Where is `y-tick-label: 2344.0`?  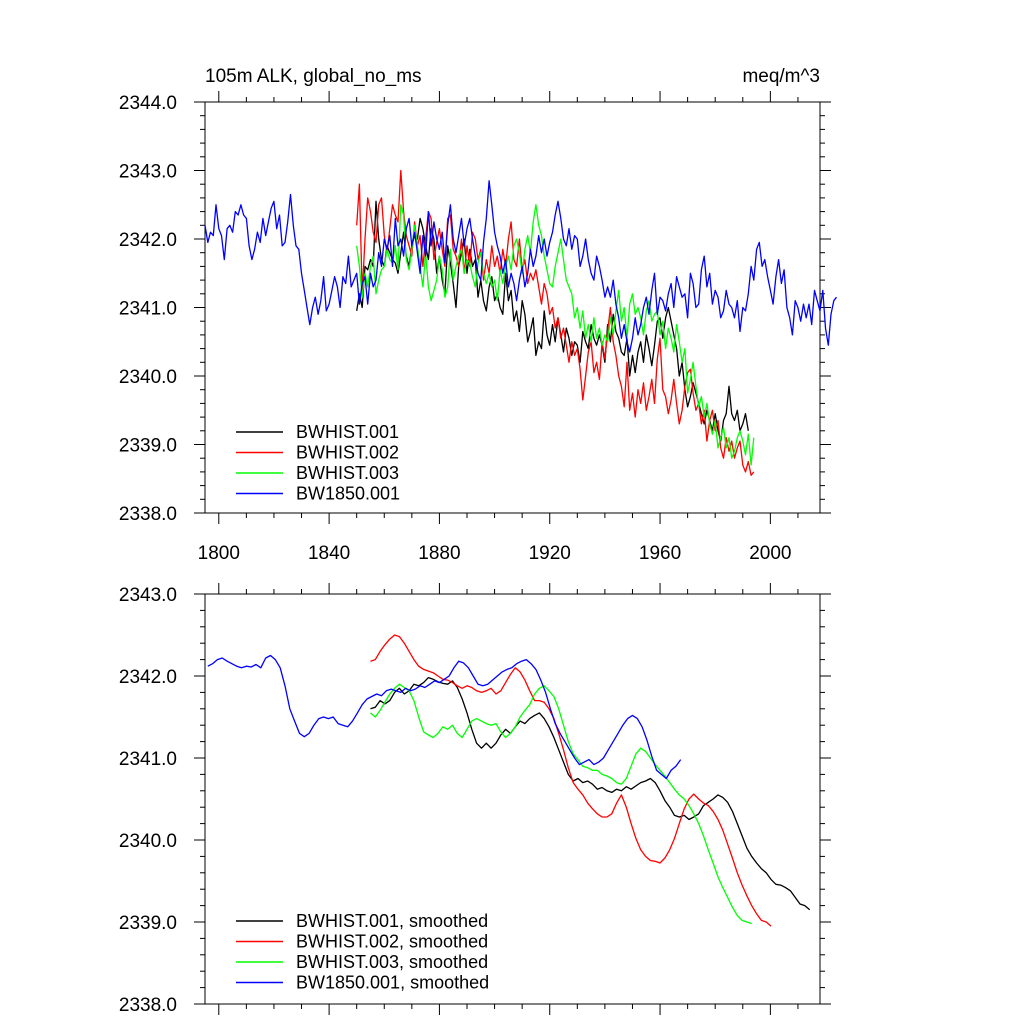
y-tick-label: 2344.0 is located at coordinates (148, 103).